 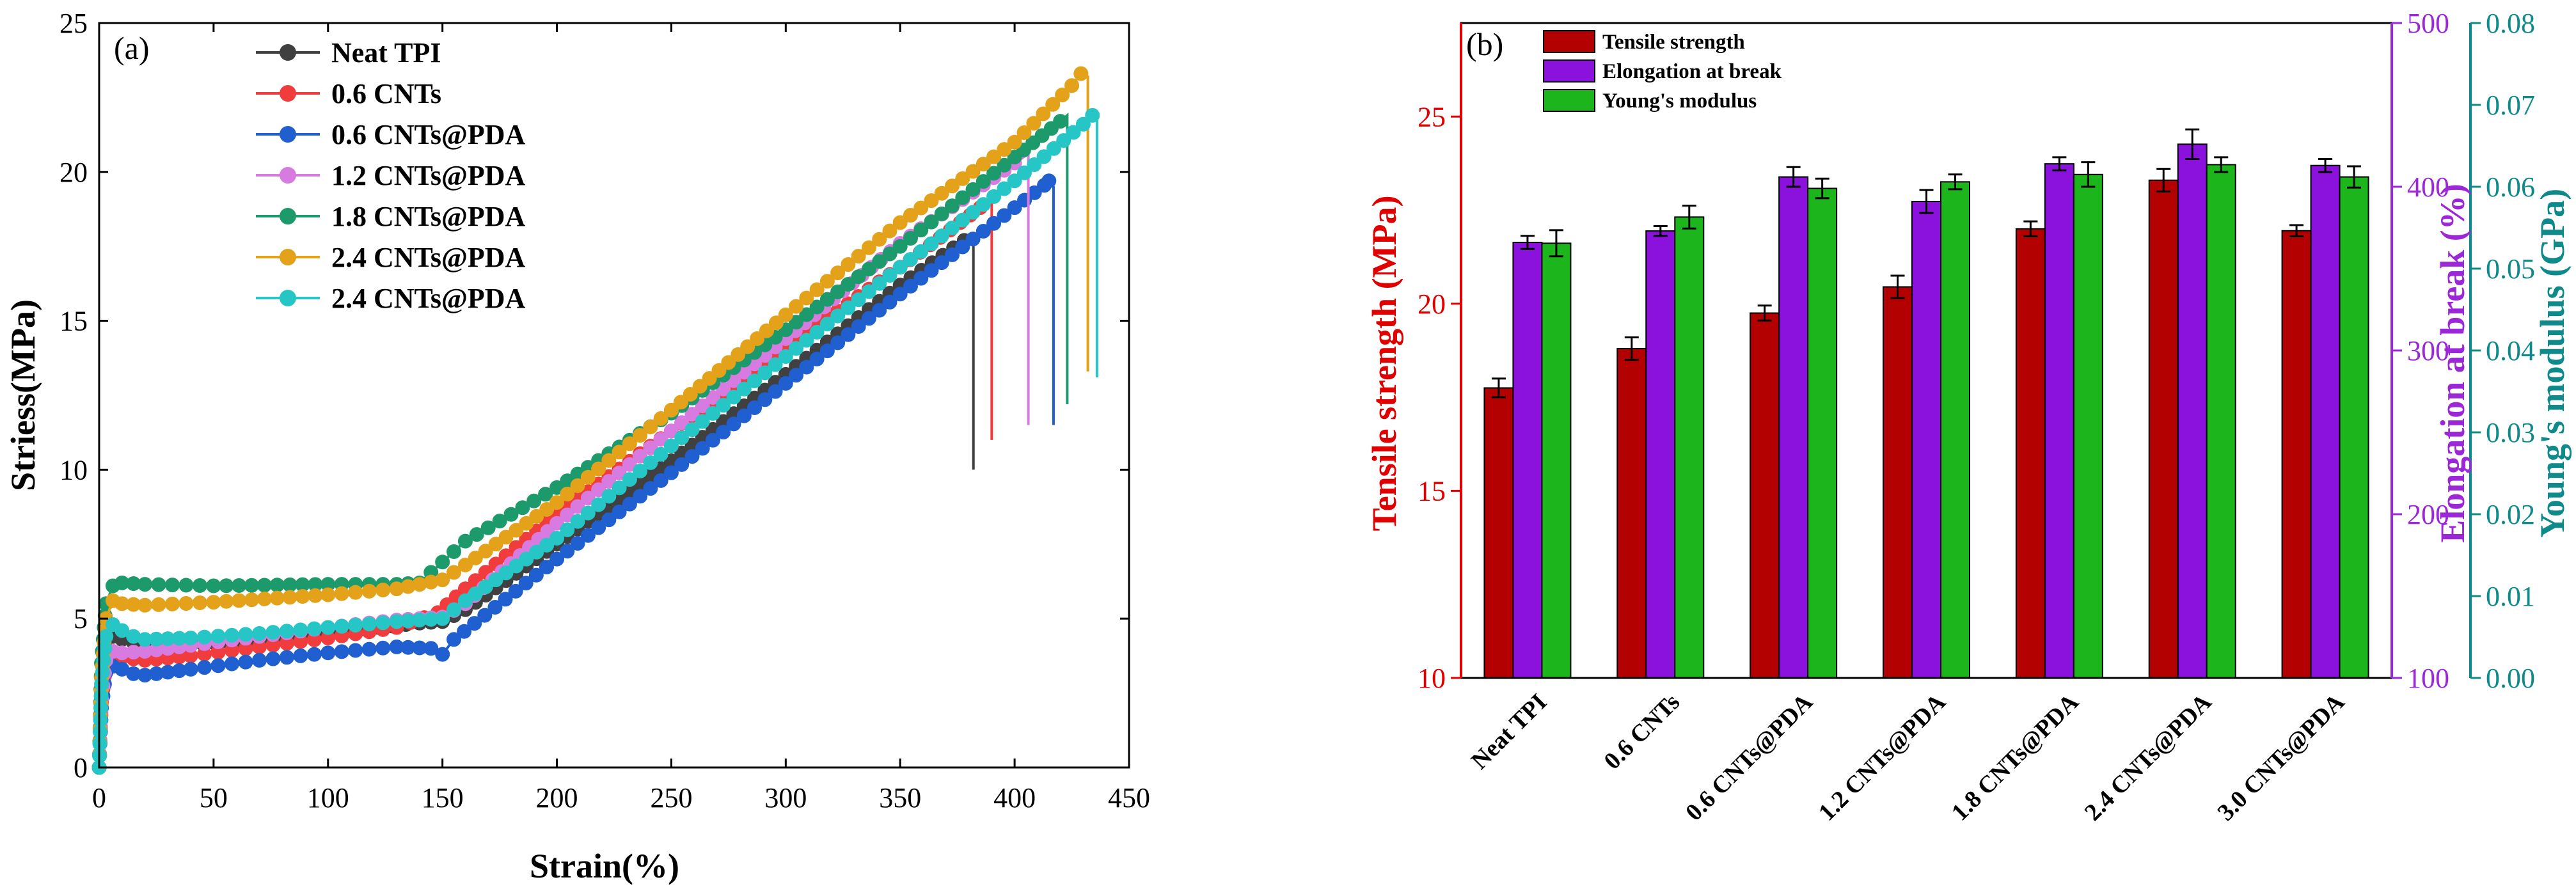 What do you see at coordinates (386, 52) in the screenshot?
I see `legend-label: Neat TPI` at bounding box center [386, 52].